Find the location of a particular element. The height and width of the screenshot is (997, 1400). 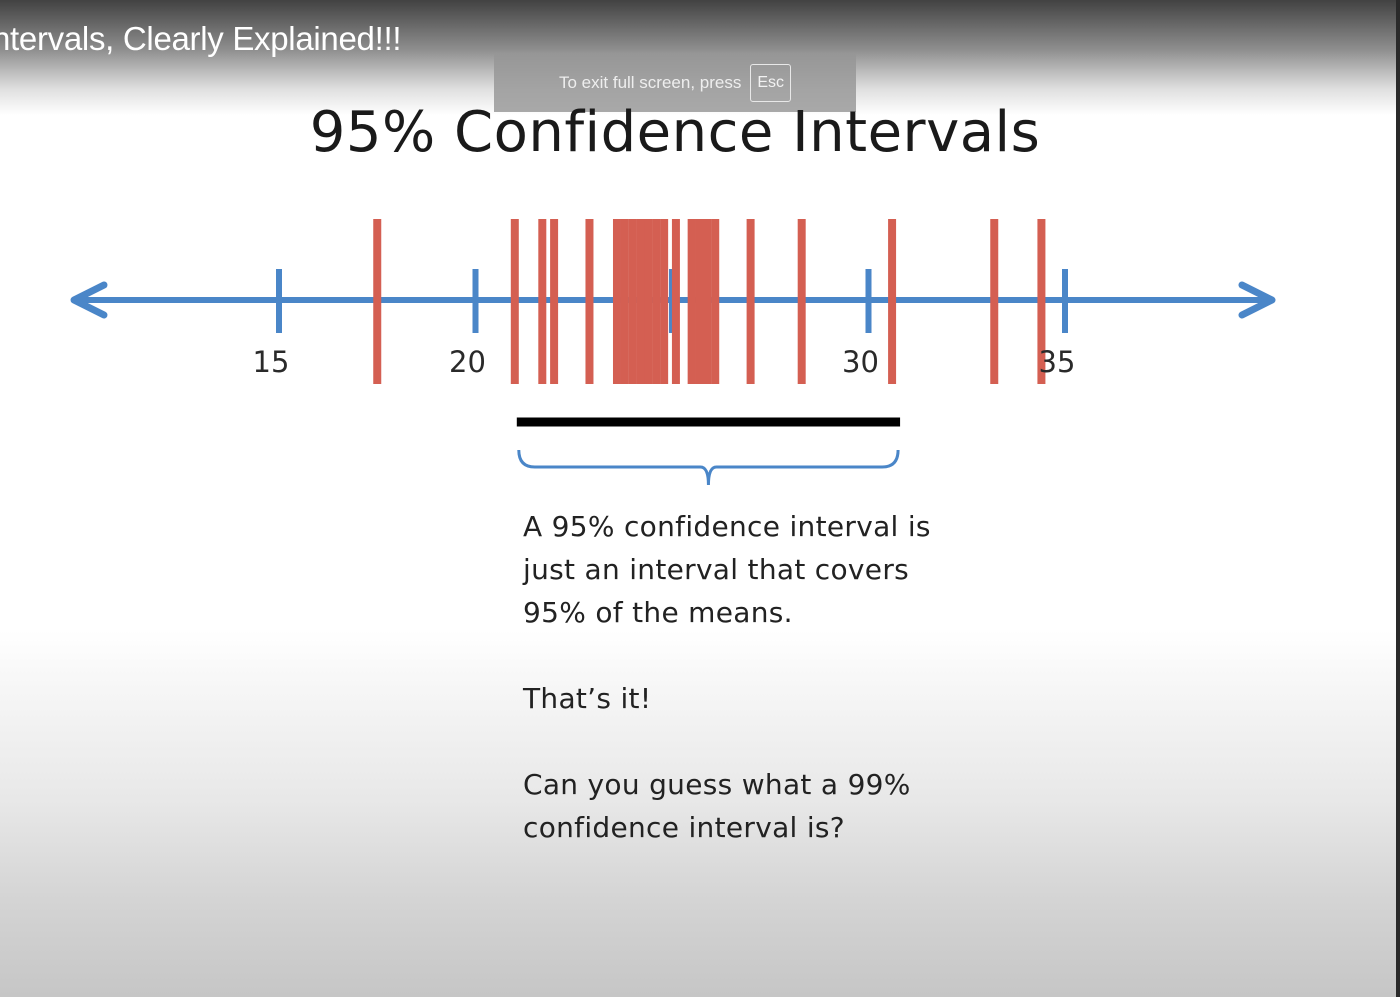

tick-label: 20 is located at coordinates (467, 362).